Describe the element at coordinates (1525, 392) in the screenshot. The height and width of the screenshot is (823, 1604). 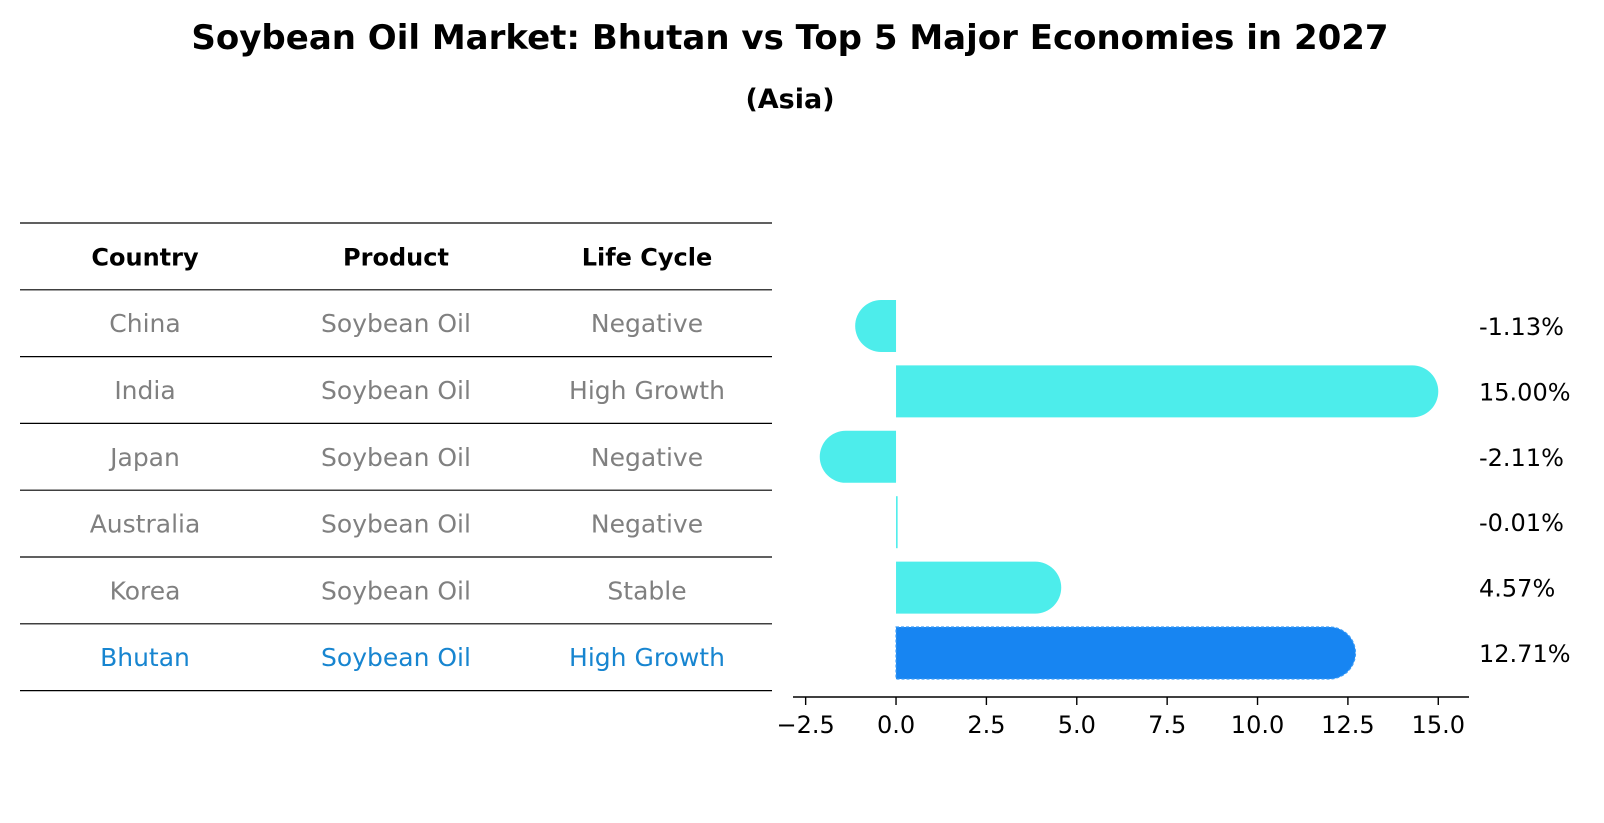
I see `bar-value-label: 15.00%` at that location.